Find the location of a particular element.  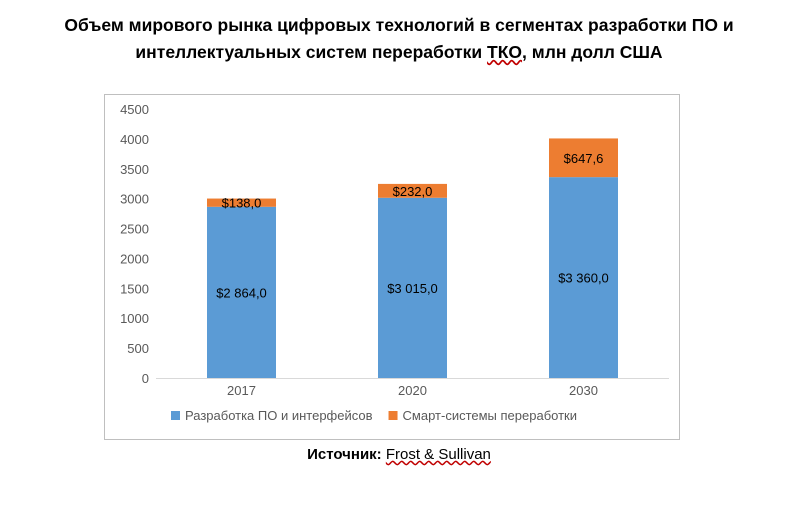

data-label: $647,6 is located at coordinates (584, 158).